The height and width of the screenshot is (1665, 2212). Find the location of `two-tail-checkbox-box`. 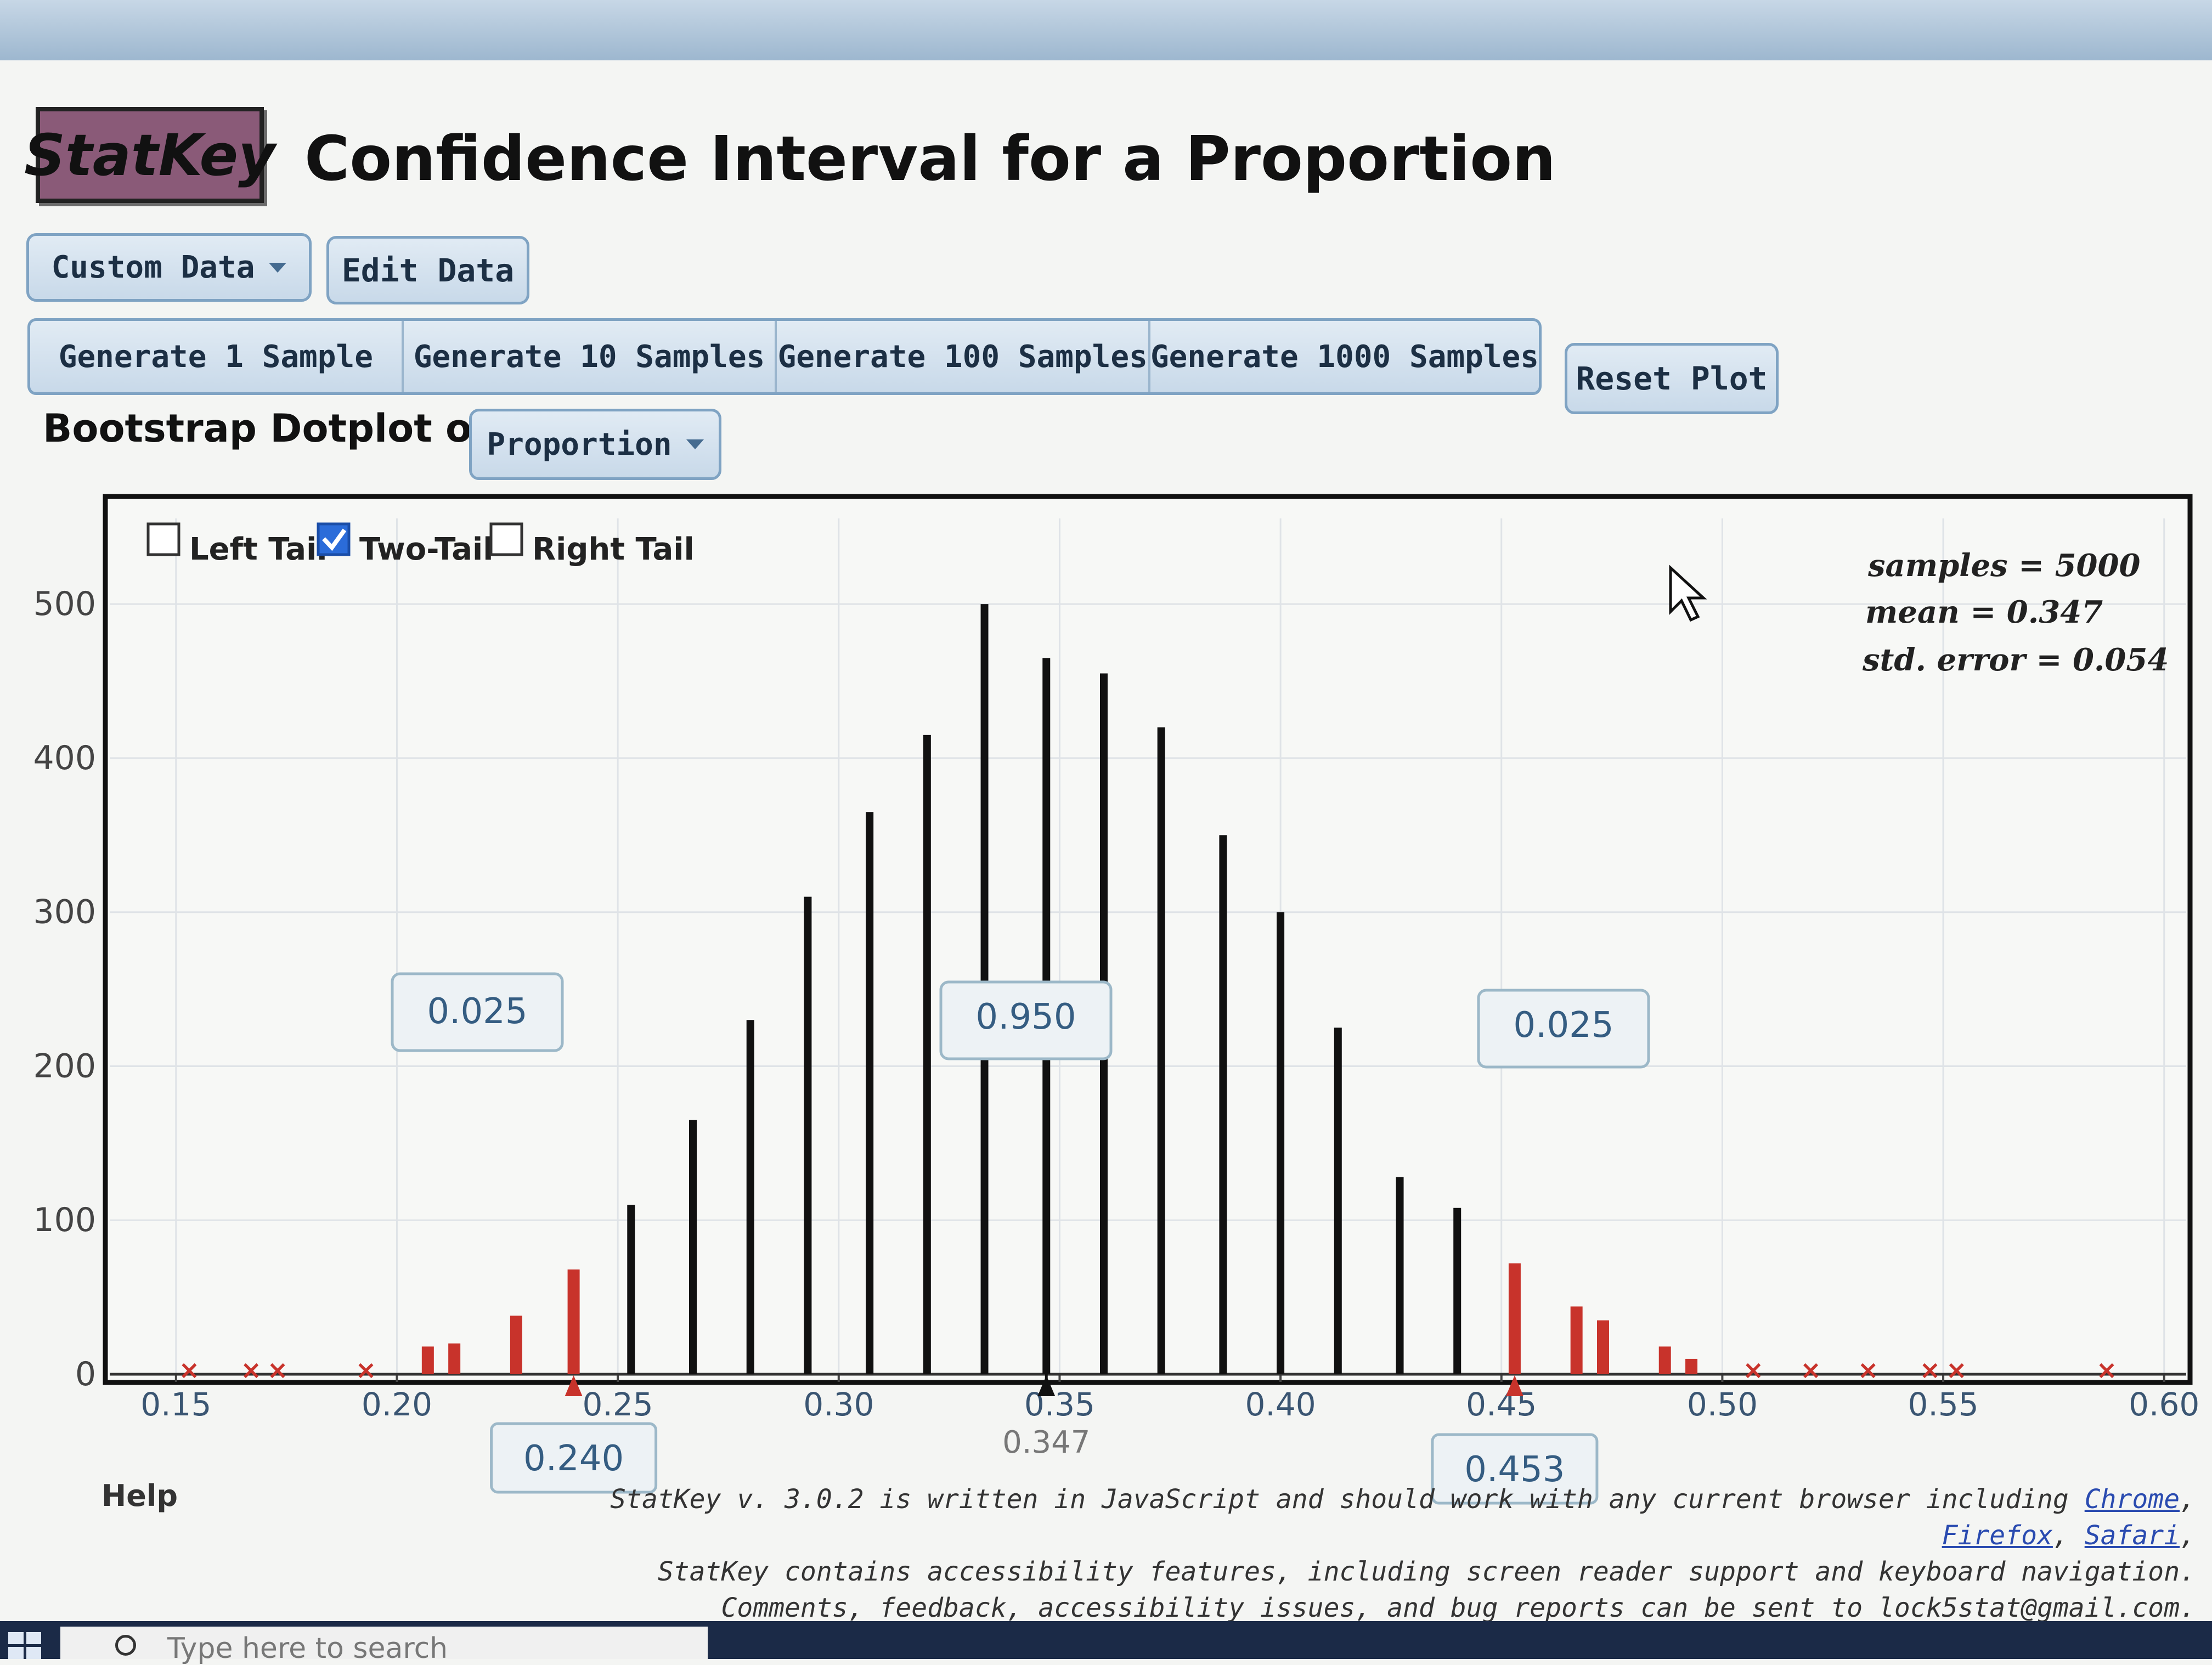

two-tail-checkbox-box is located at coordinates (334, 539).